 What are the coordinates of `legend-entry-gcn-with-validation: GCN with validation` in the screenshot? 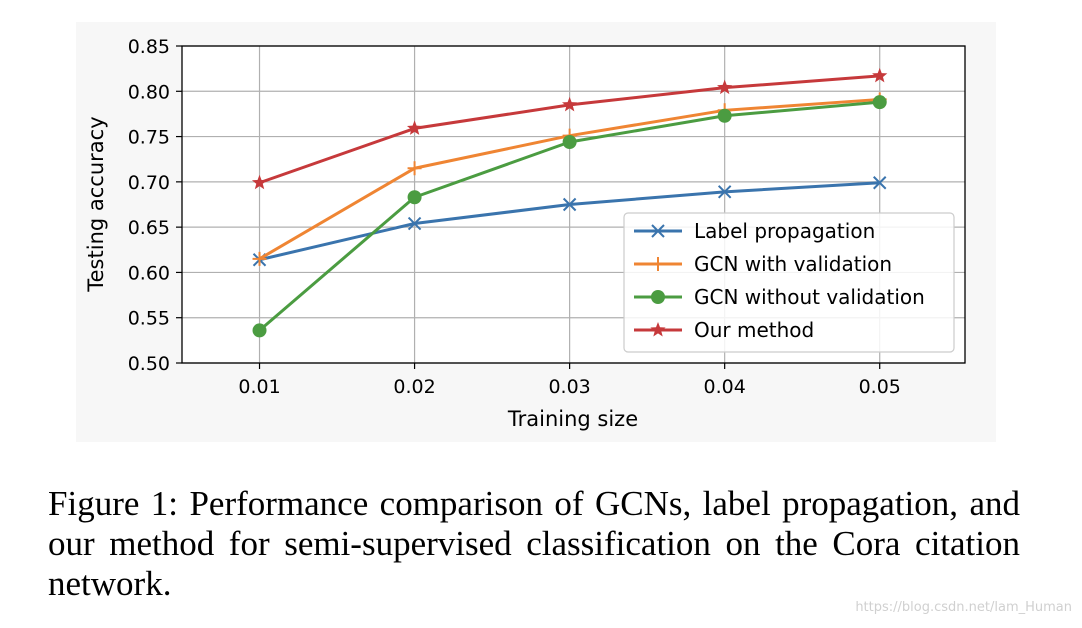 It's located at (763, 264).